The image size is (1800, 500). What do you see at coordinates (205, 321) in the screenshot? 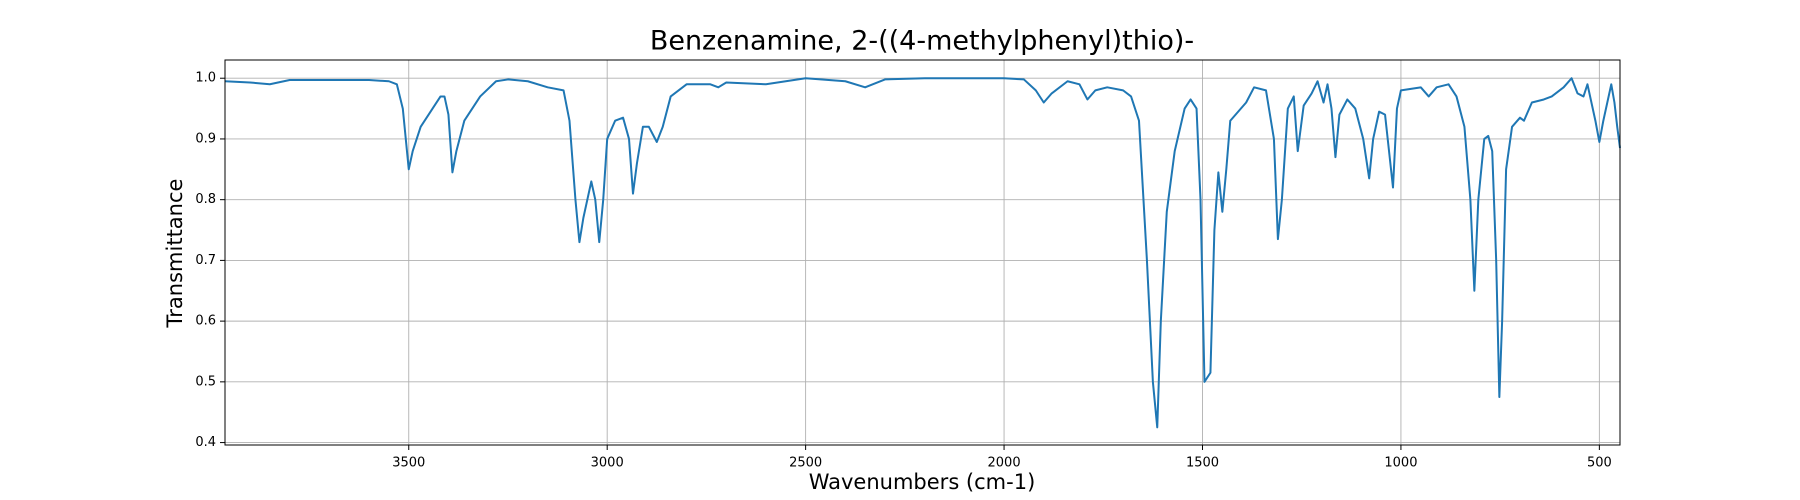
I see `y-tick-label: 0.6` at bounding box center [205, 321].